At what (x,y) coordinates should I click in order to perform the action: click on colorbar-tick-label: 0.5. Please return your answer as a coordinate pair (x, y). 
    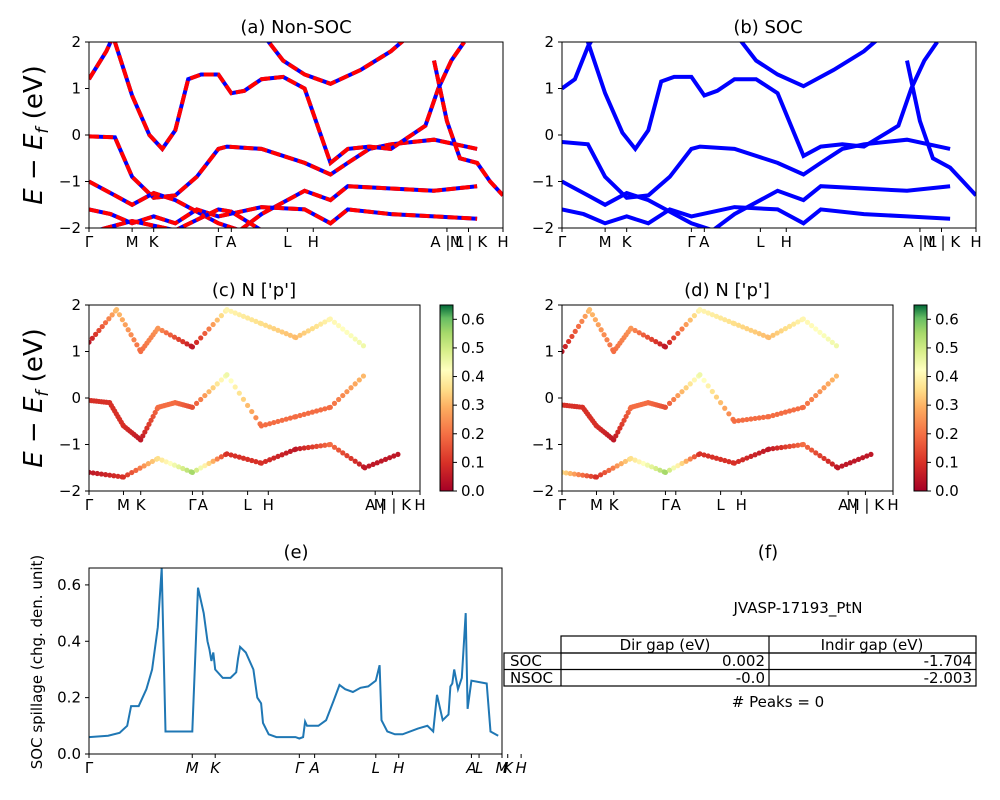
    Looking at the image, I should click on (947, 348).